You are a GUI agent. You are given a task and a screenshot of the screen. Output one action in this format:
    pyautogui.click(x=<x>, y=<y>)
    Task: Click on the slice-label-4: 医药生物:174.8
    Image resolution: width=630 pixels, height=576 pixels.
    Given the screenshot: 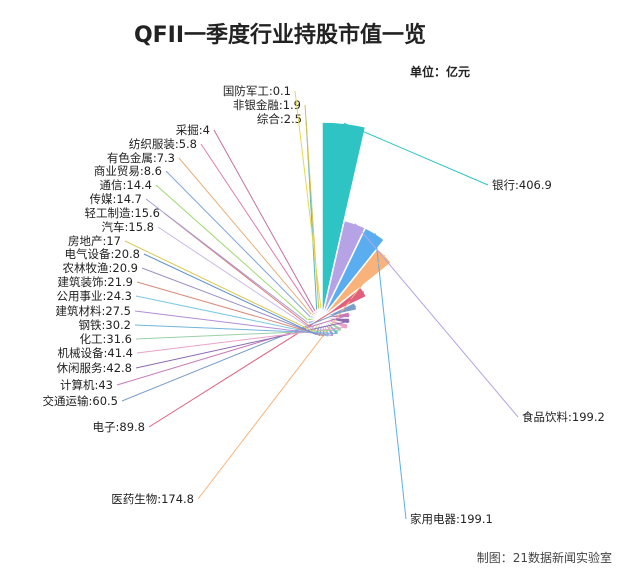 What is the action you would take?
    pyautogui.click(x=152, y=499)
    